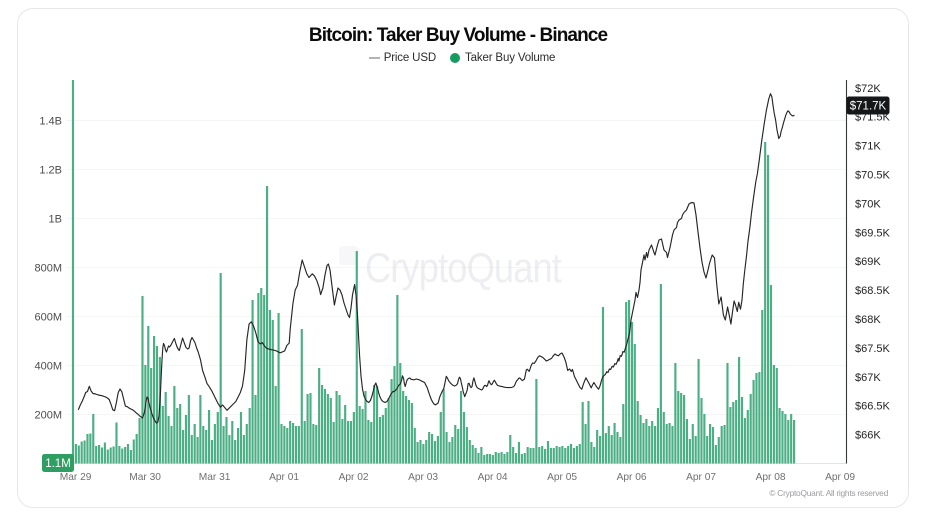  Describe the element at coordinates (868, 320) in the screenshot. I see `svg-text: $68K` at that location.